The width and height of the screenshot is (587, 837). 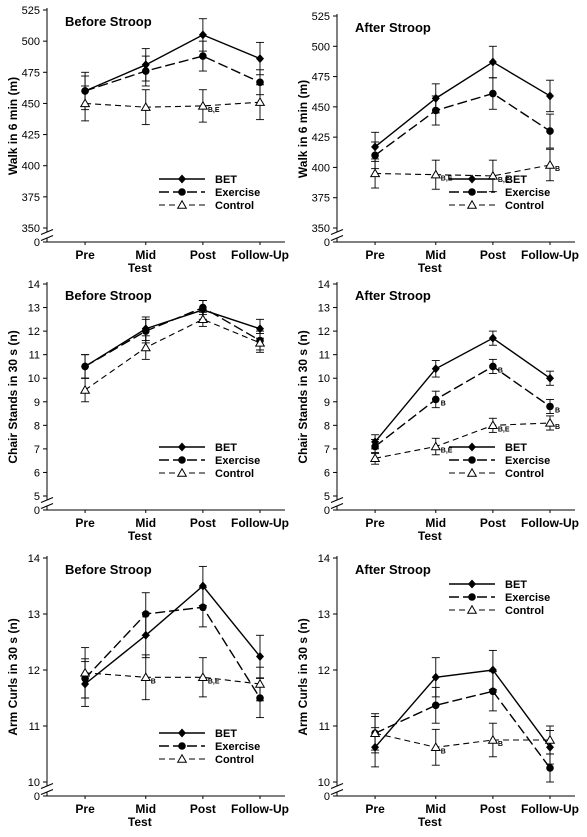 I want to click on y-tick-label: 14, so click(x=324, y=559).